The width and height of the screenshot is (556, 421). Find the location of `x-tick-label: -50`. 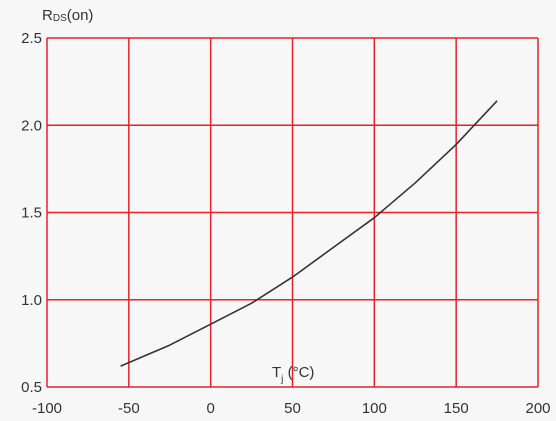

x-tick-label: -50 is located at coordinates (129, 408).